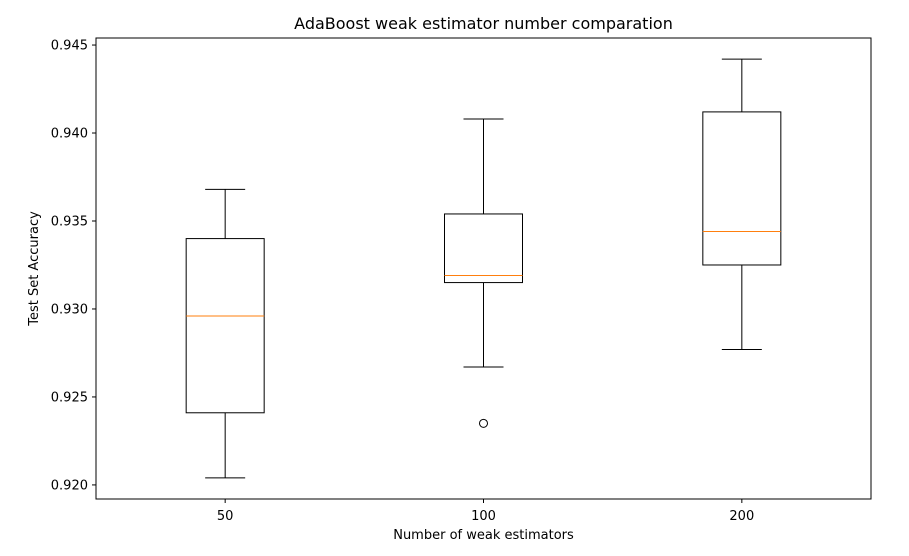 Image resolution: width=909 pixels, height=556 pixels. Describe the element at coordinates (741, 516) in the screenshot. I see `x-tick-label: 200` at that location.